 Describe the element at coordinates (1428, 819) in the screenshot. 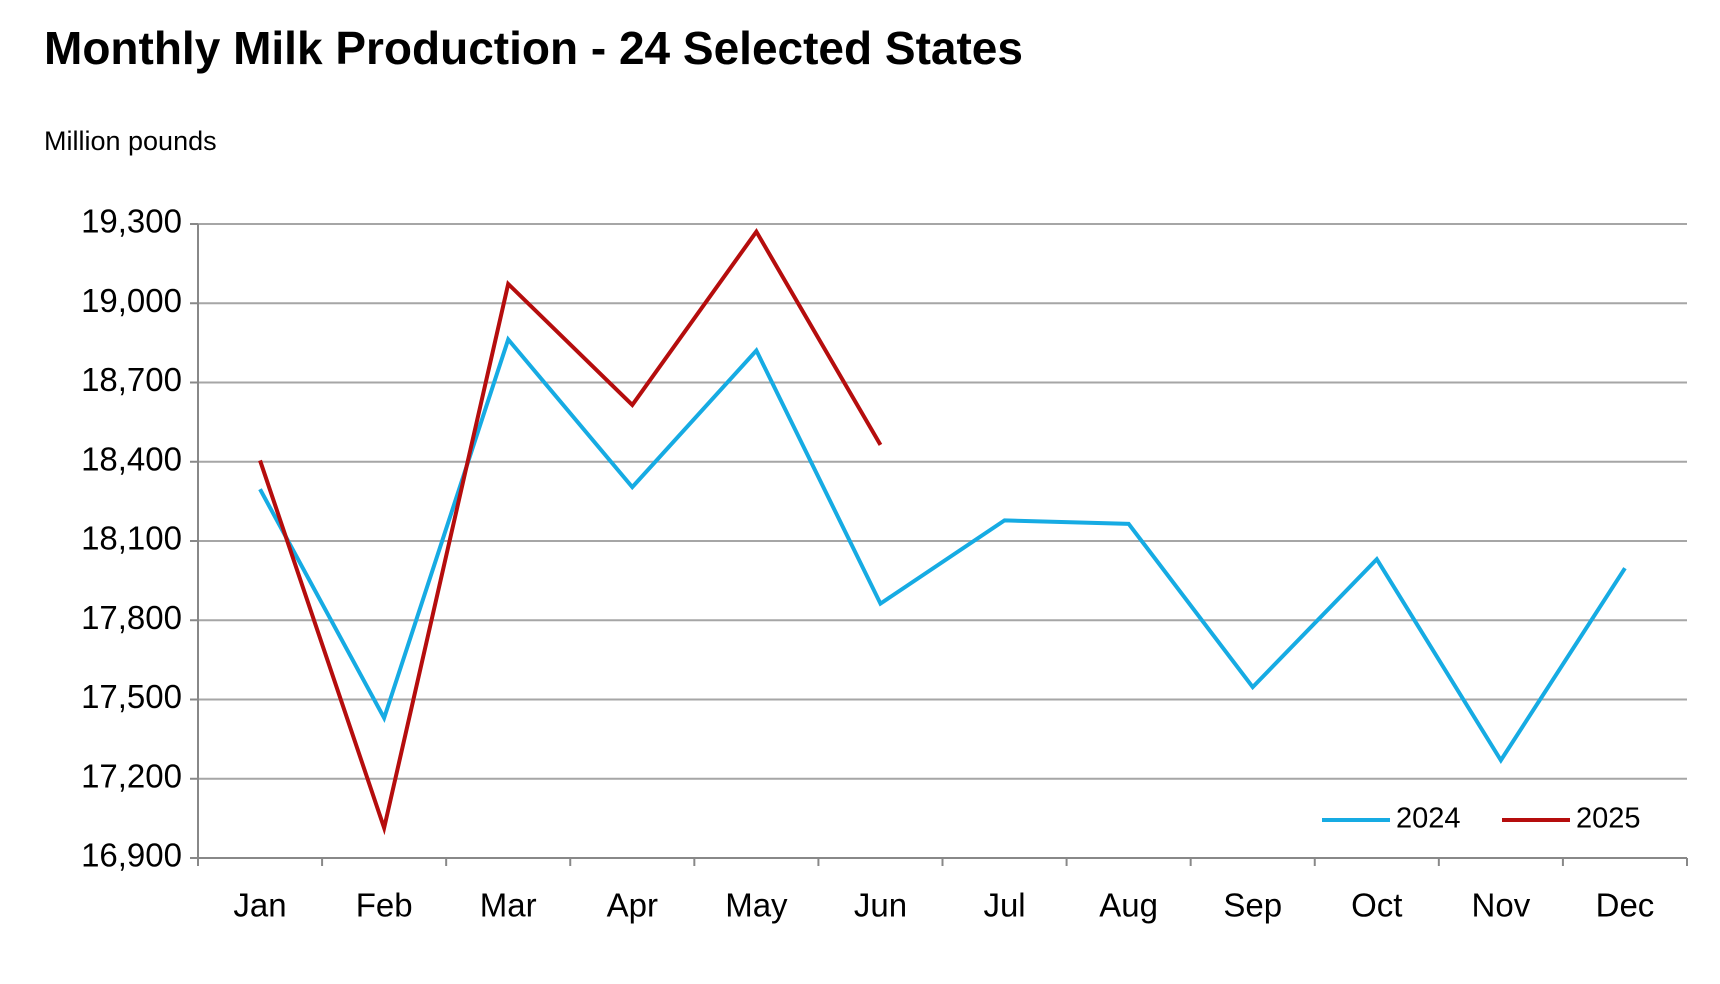

I see `legend-label: 2024` at that location.